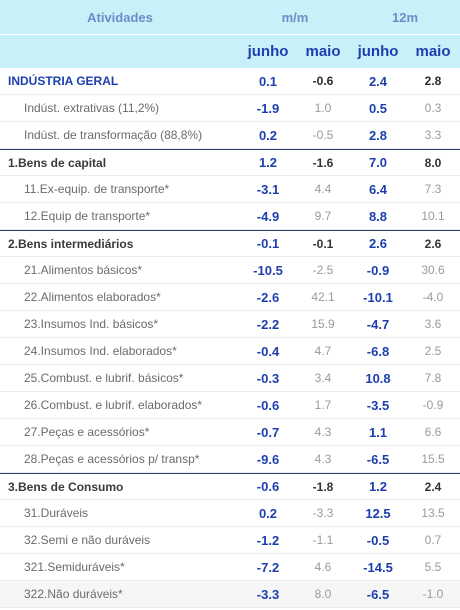 The width and height of the screenshot is (460, 610). I want to click on cell-12m-maio: 2.8, so click(433, 81).